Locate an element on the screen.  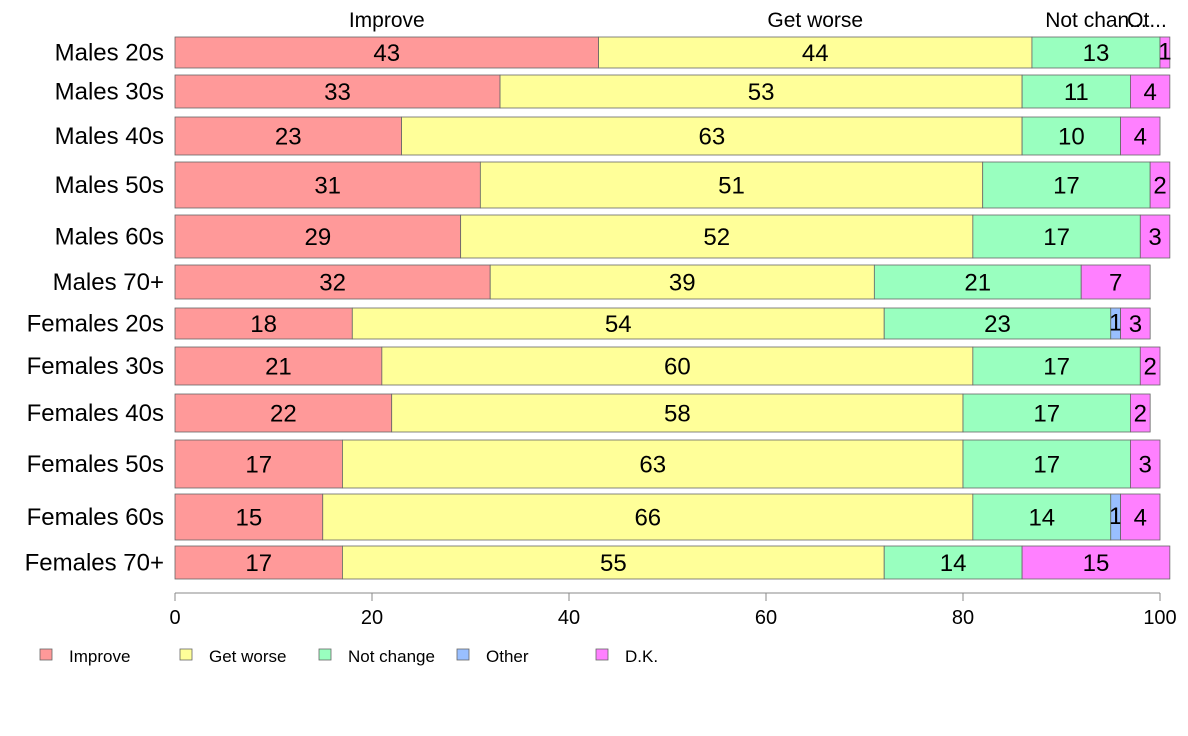
data-label: 31 is located at coordinates (327, 185).